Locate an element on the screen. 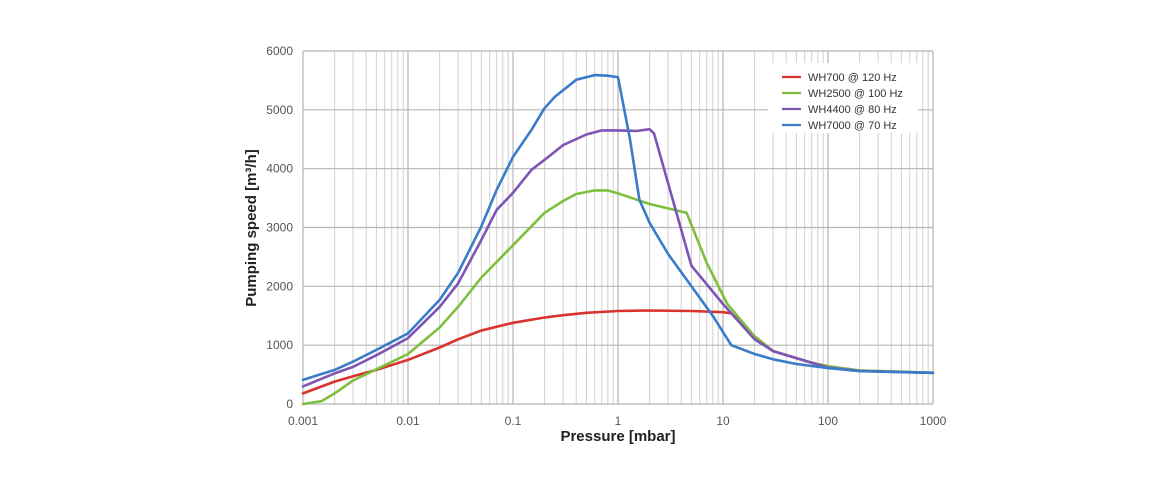 The width and height of the screenshot is (1160, 480). y-tick-label: 4000 is located at coordinates (279, 169).